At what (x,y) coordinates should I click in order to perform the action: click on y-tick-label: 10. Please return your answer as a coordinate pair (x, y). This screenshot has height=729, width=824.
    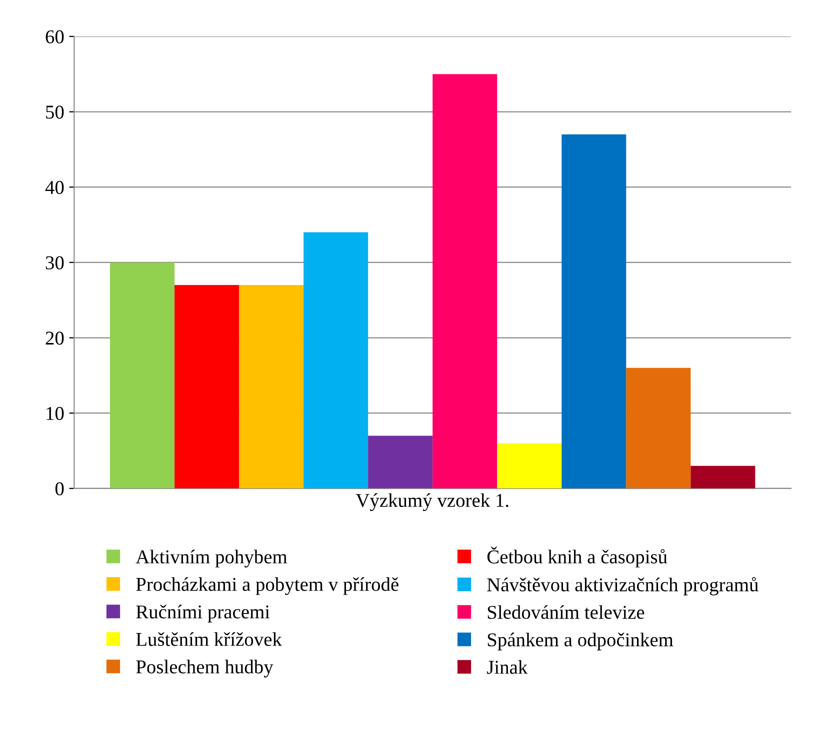
    Looking at the image, I should click on (55, 413).